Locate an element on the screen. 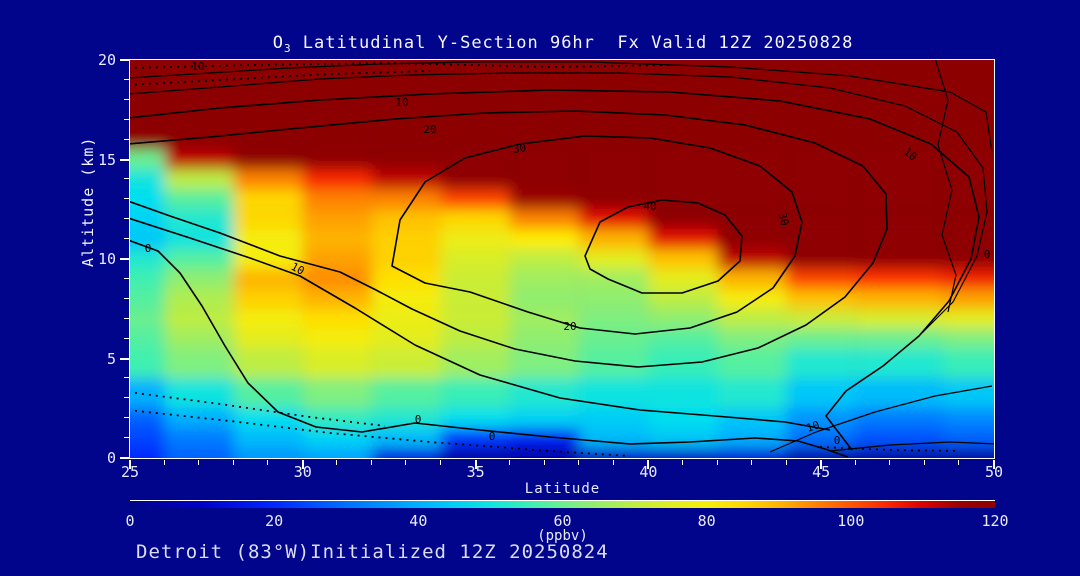 This screenshot has width=1080, height=576. colorbar-unit: (ppbv) is located at coordinates (562, 536).